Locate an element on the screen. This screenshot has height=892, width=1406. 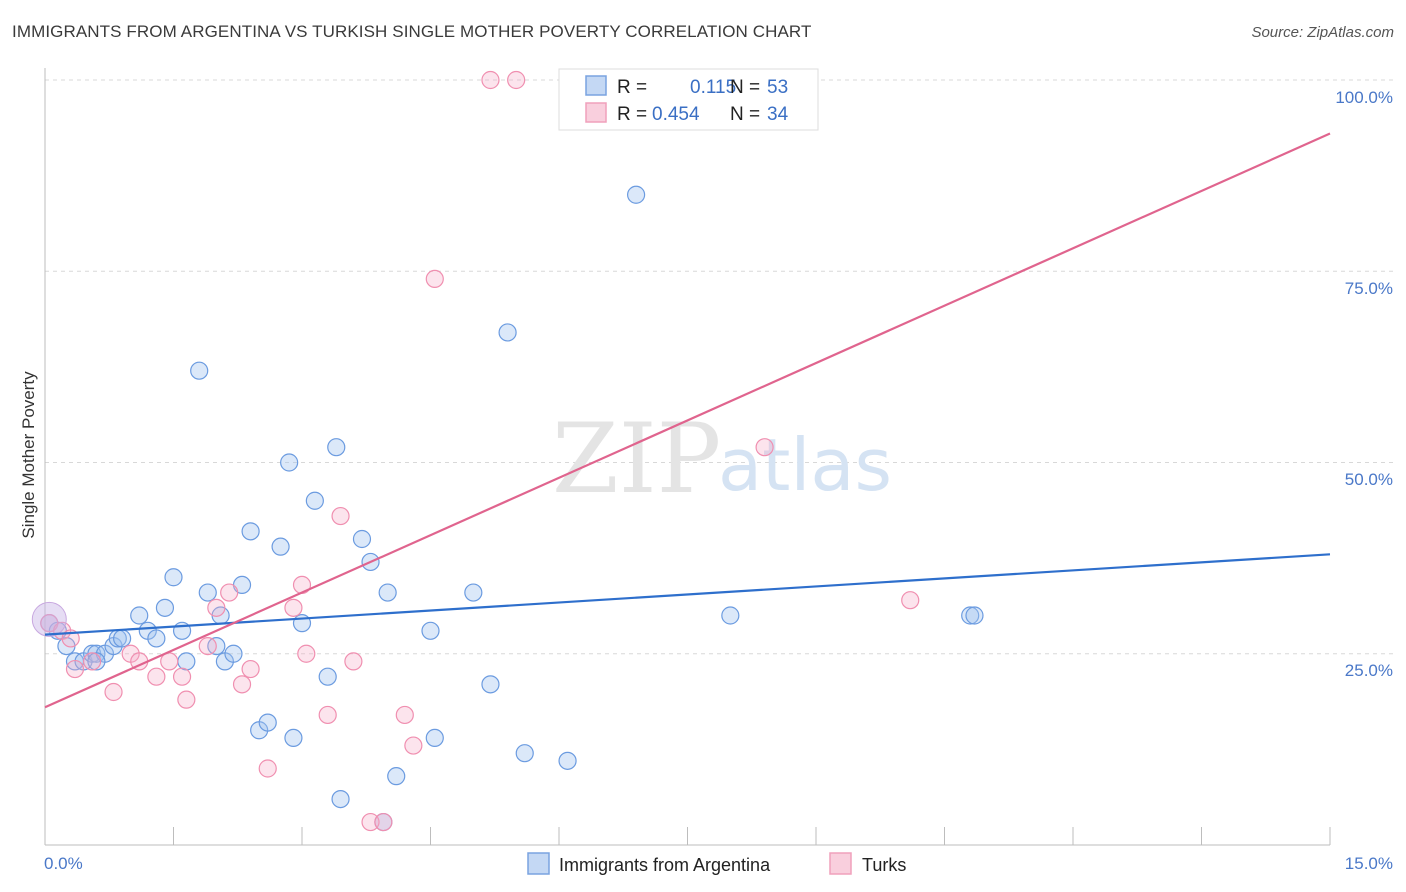
watermark: ZIP atlas is located at coordinates (722, 459).